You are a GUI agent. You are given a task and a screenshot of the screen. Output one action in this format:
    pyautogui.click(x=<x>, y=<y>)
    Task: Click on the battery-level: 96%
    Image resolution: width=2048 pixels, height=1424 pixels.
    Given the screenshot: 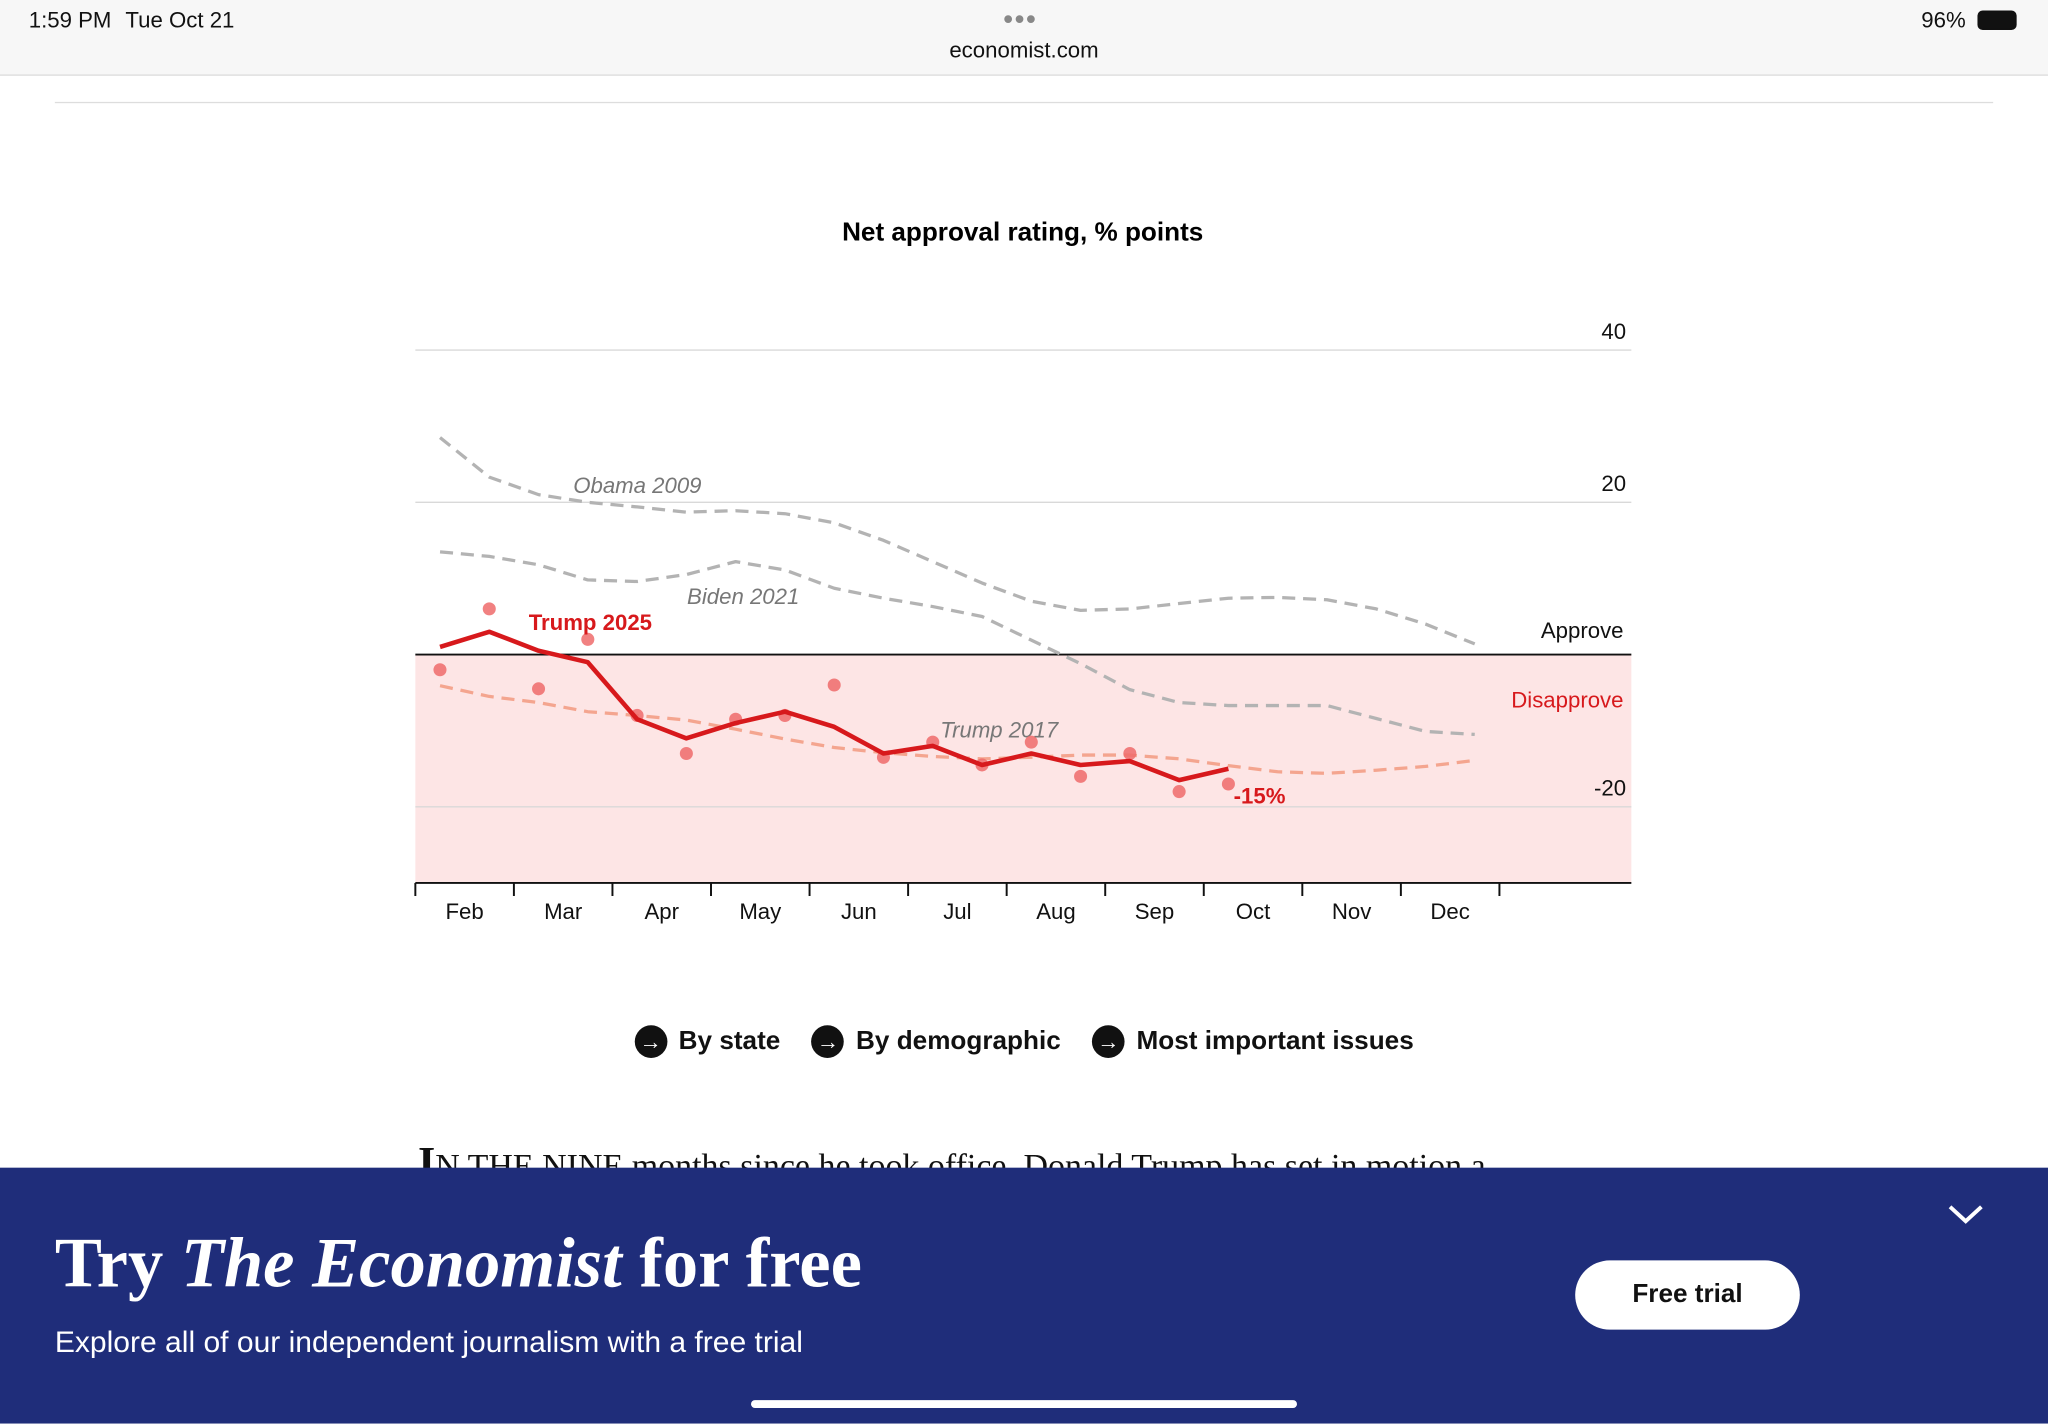 What is the action you would take?
    pyautogui.click(x=1943, y=20)
    